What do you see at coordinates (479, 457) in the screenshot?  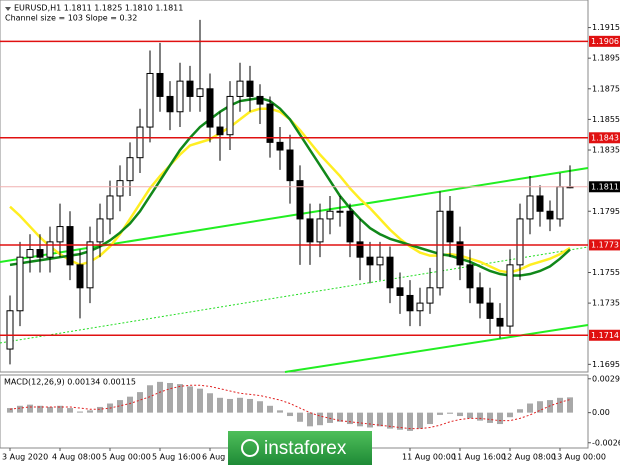 I see `x-tick-label: 11 Aug 16:00` at bounding box center [479, 457].